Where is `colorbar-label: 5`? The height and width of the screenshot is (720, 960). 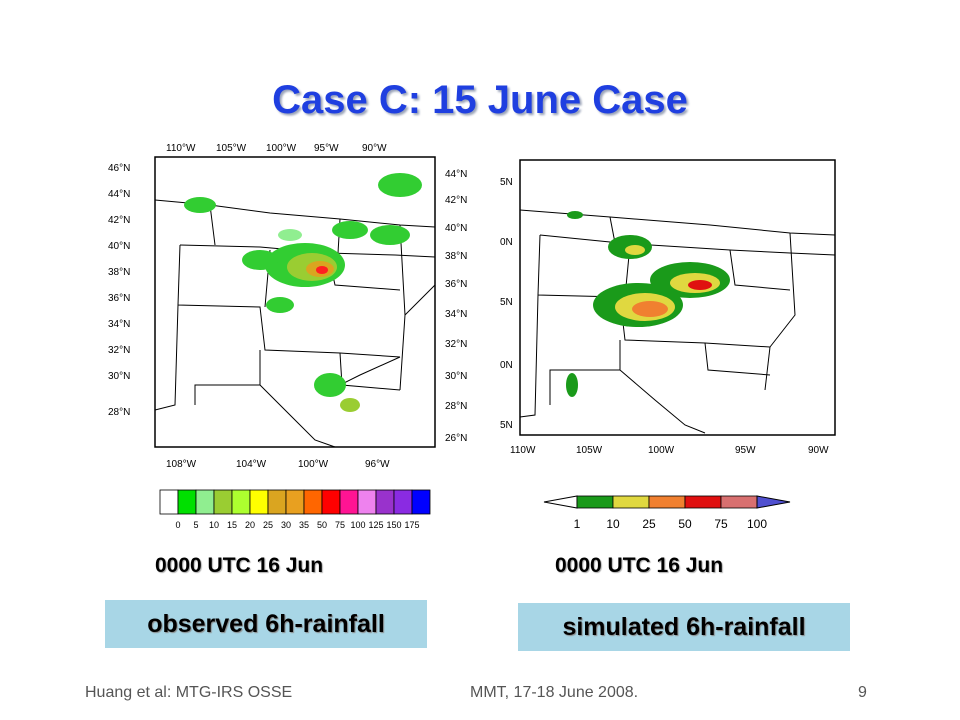
colorbar-label: 5 is located at coordinates (195, 525).